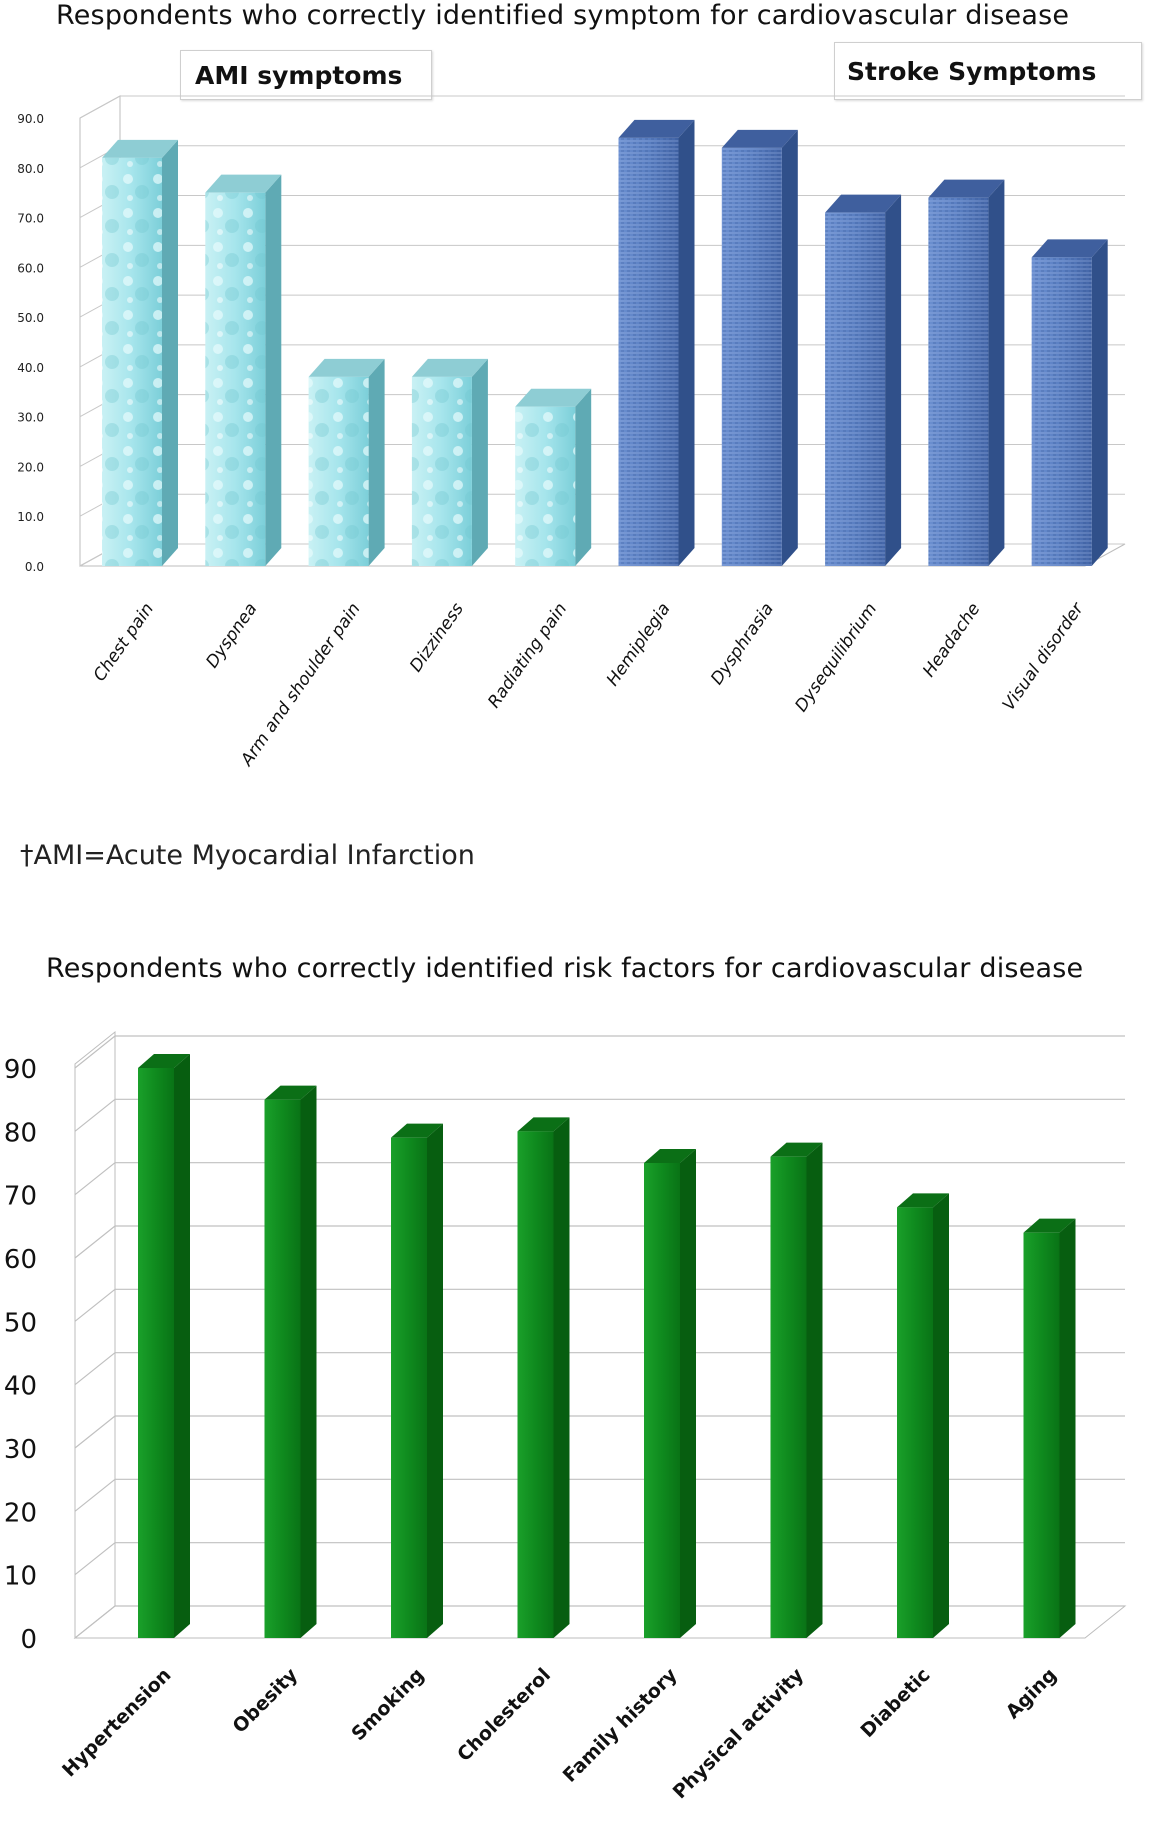  Describe the element at coordinates (301, 684) in the screenshot. I see `x-label-arm-and-shoulder-pain: Arm and shoulder pain` at that location.